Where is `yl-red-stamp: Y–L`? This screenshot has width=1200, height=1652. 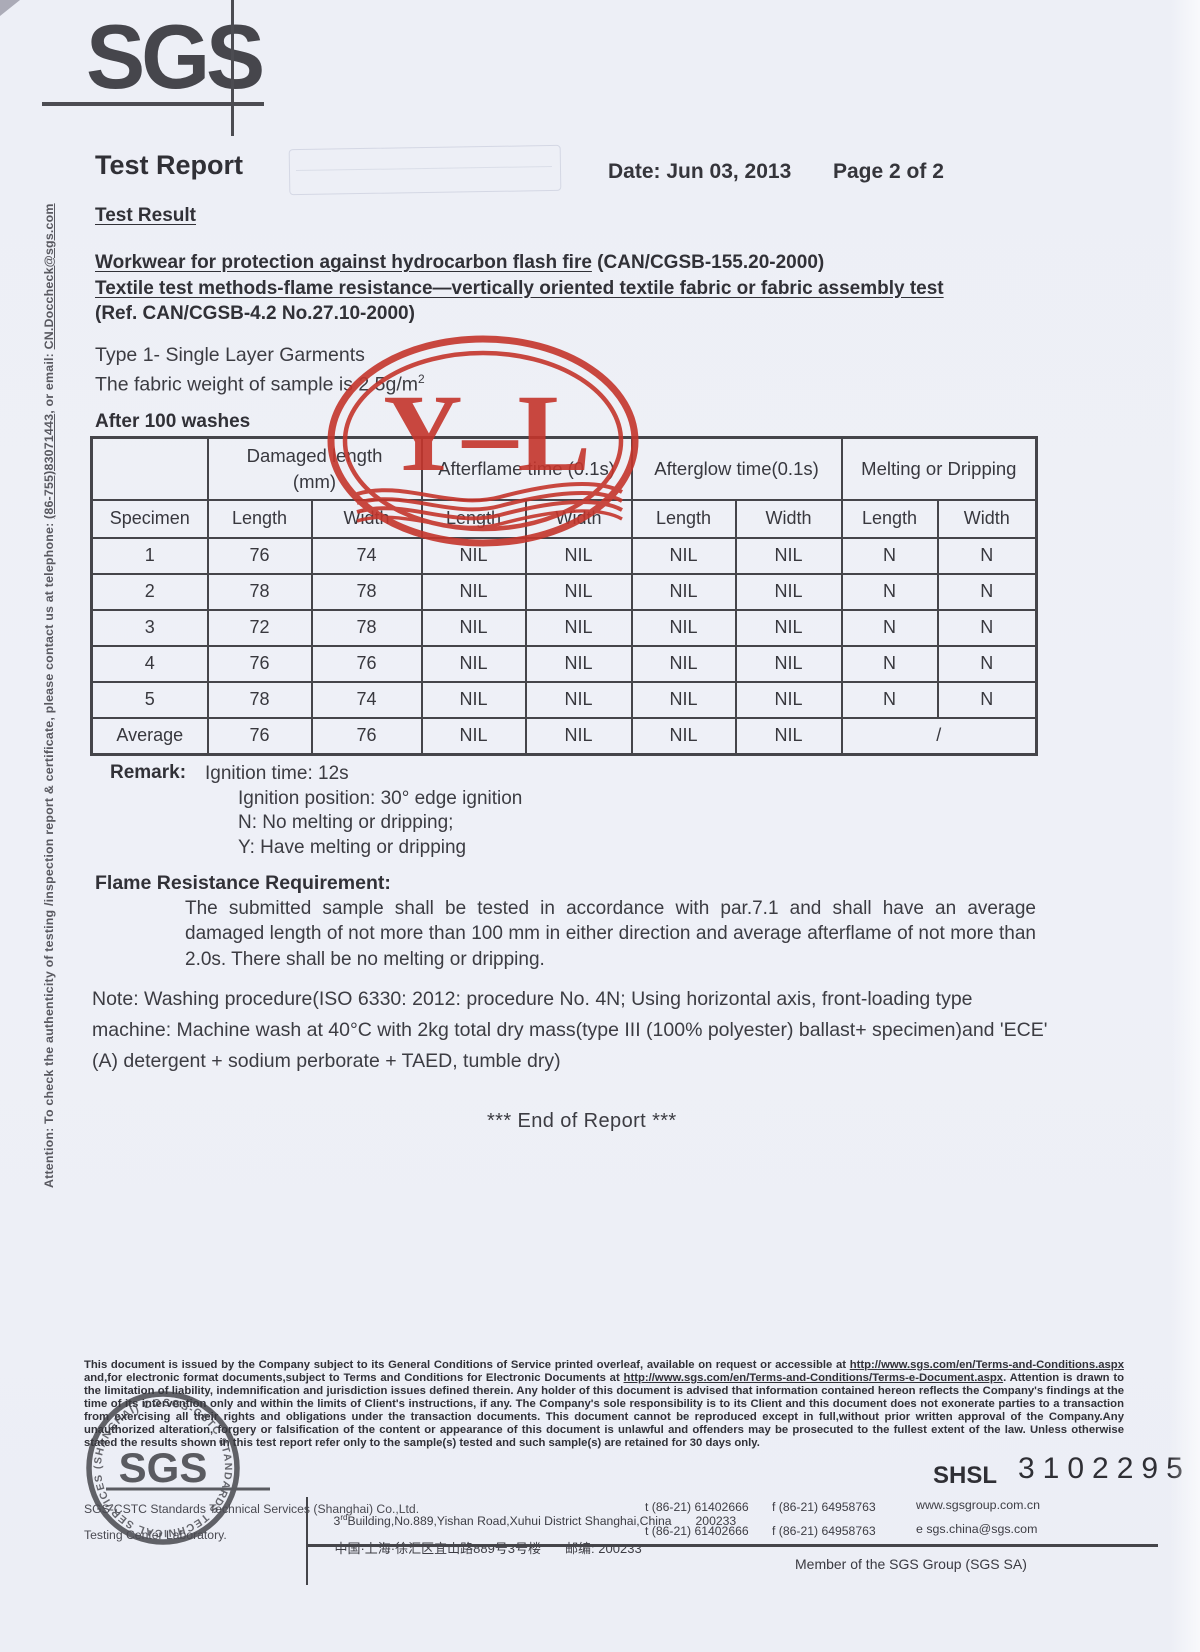
yl-red-stamp: Y–L is located at coordinates (483, 441).